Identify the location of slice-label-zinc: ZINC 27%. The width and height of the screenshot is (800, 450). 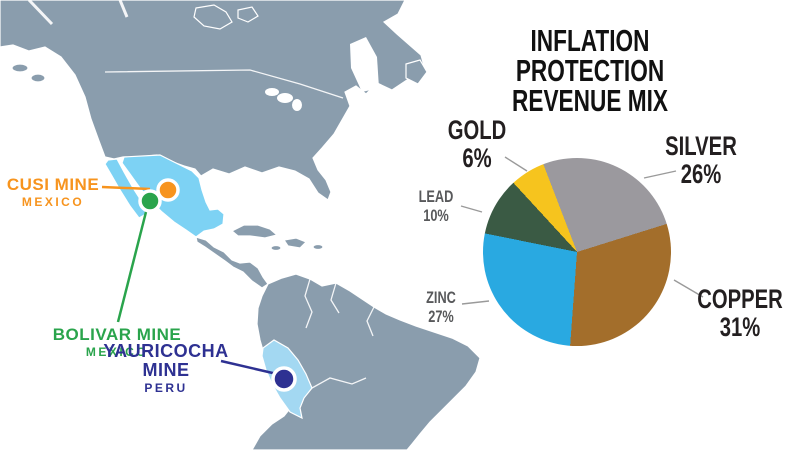
(441, 307).